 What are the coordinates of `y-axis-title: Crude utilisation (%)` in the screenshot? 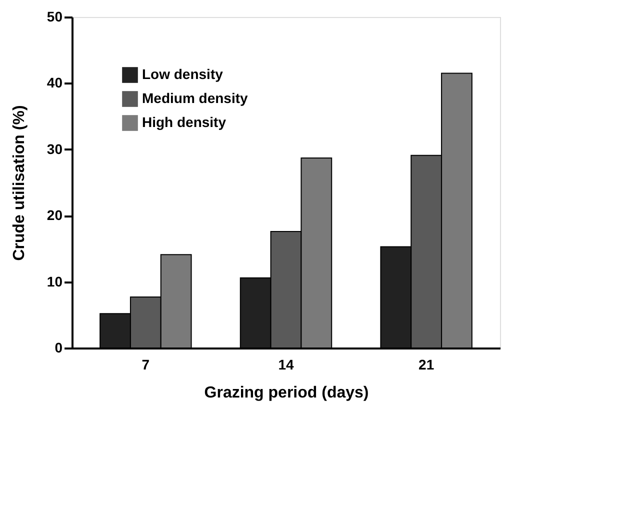 It's located at (19, 183).